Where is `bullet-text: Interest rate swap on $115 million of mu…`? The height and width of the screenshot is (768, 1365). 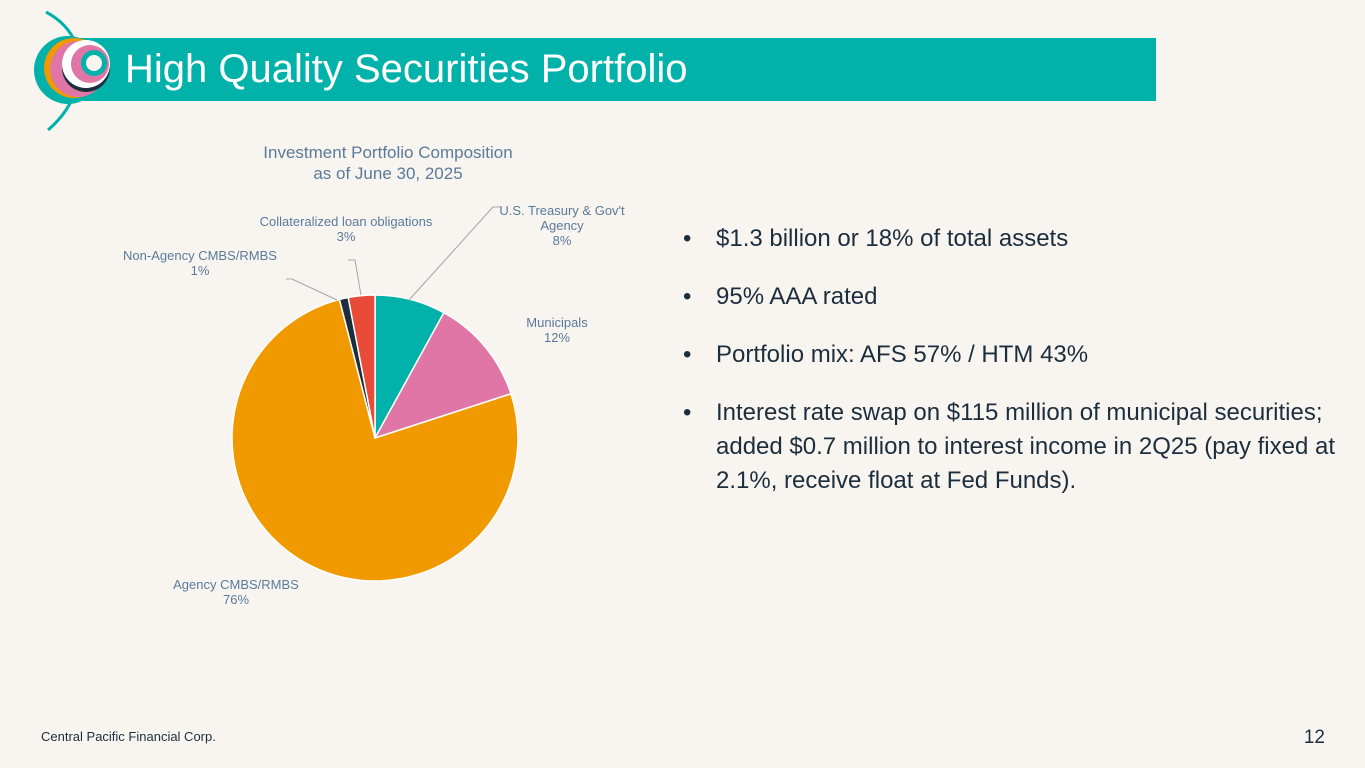
bullet-text: Interest rate swap on $115 million of mu… is located at coordinates (1026, 446).